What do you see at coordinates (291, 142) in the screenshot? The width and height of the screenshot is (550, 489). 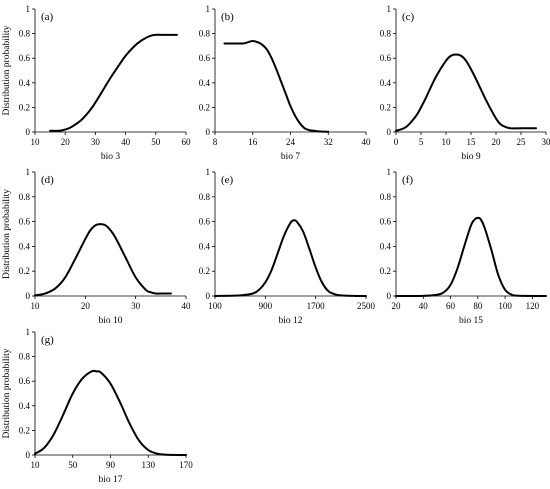 I see `x-tick-label: 24` at bounding box center [291, 142].